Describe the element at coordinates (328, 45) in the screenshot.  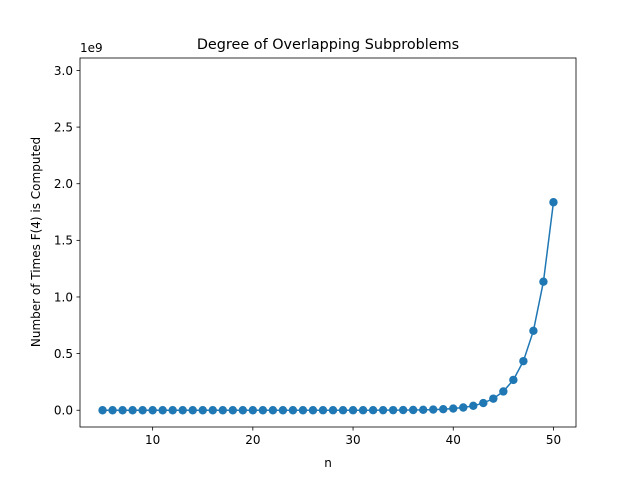
I see `chart-title: Degree of Overlapping Subproblems` at that location.